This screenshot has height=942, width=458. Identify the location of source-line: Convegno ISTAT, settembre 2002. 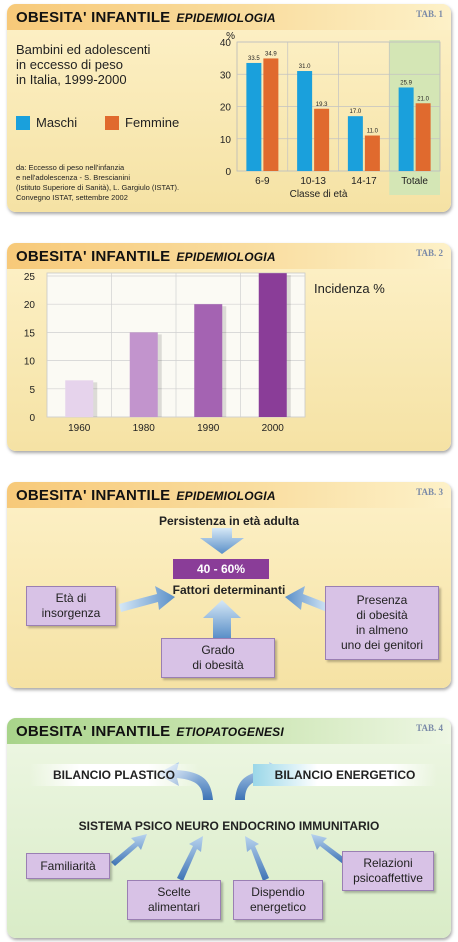
(72, 197).